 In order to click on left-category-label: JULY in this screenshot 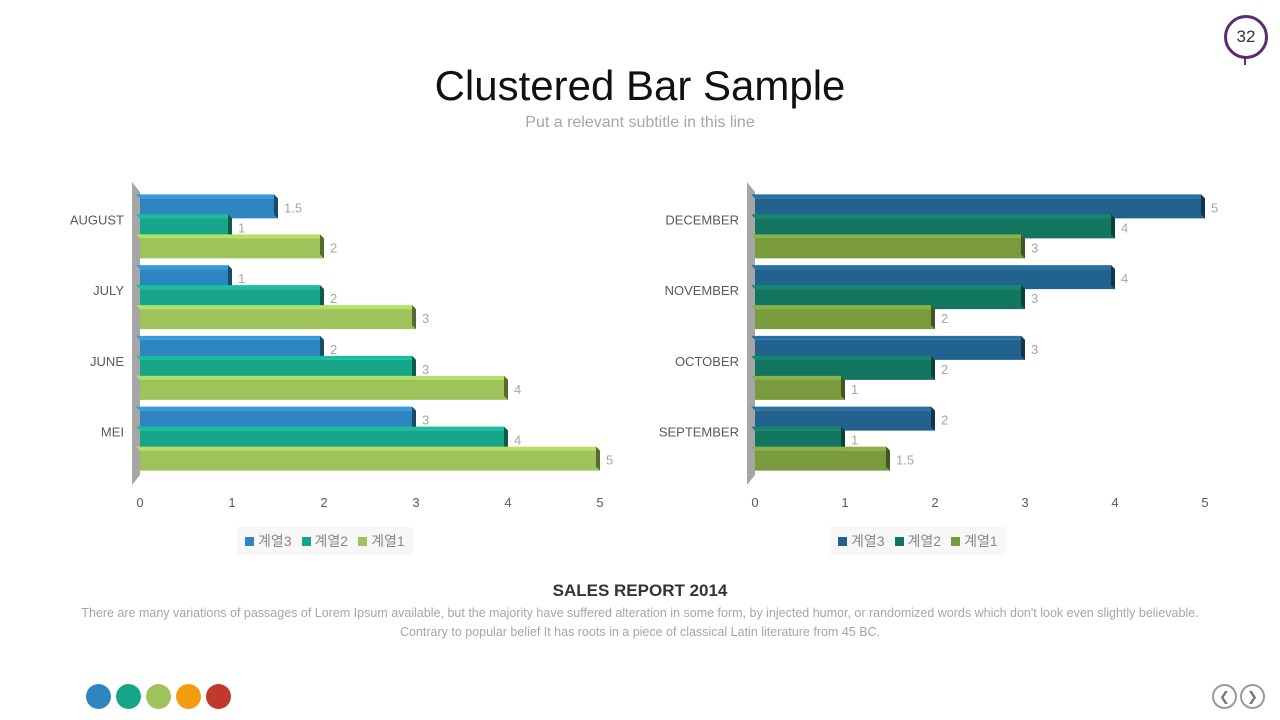, I will do `click(108, 290)`.